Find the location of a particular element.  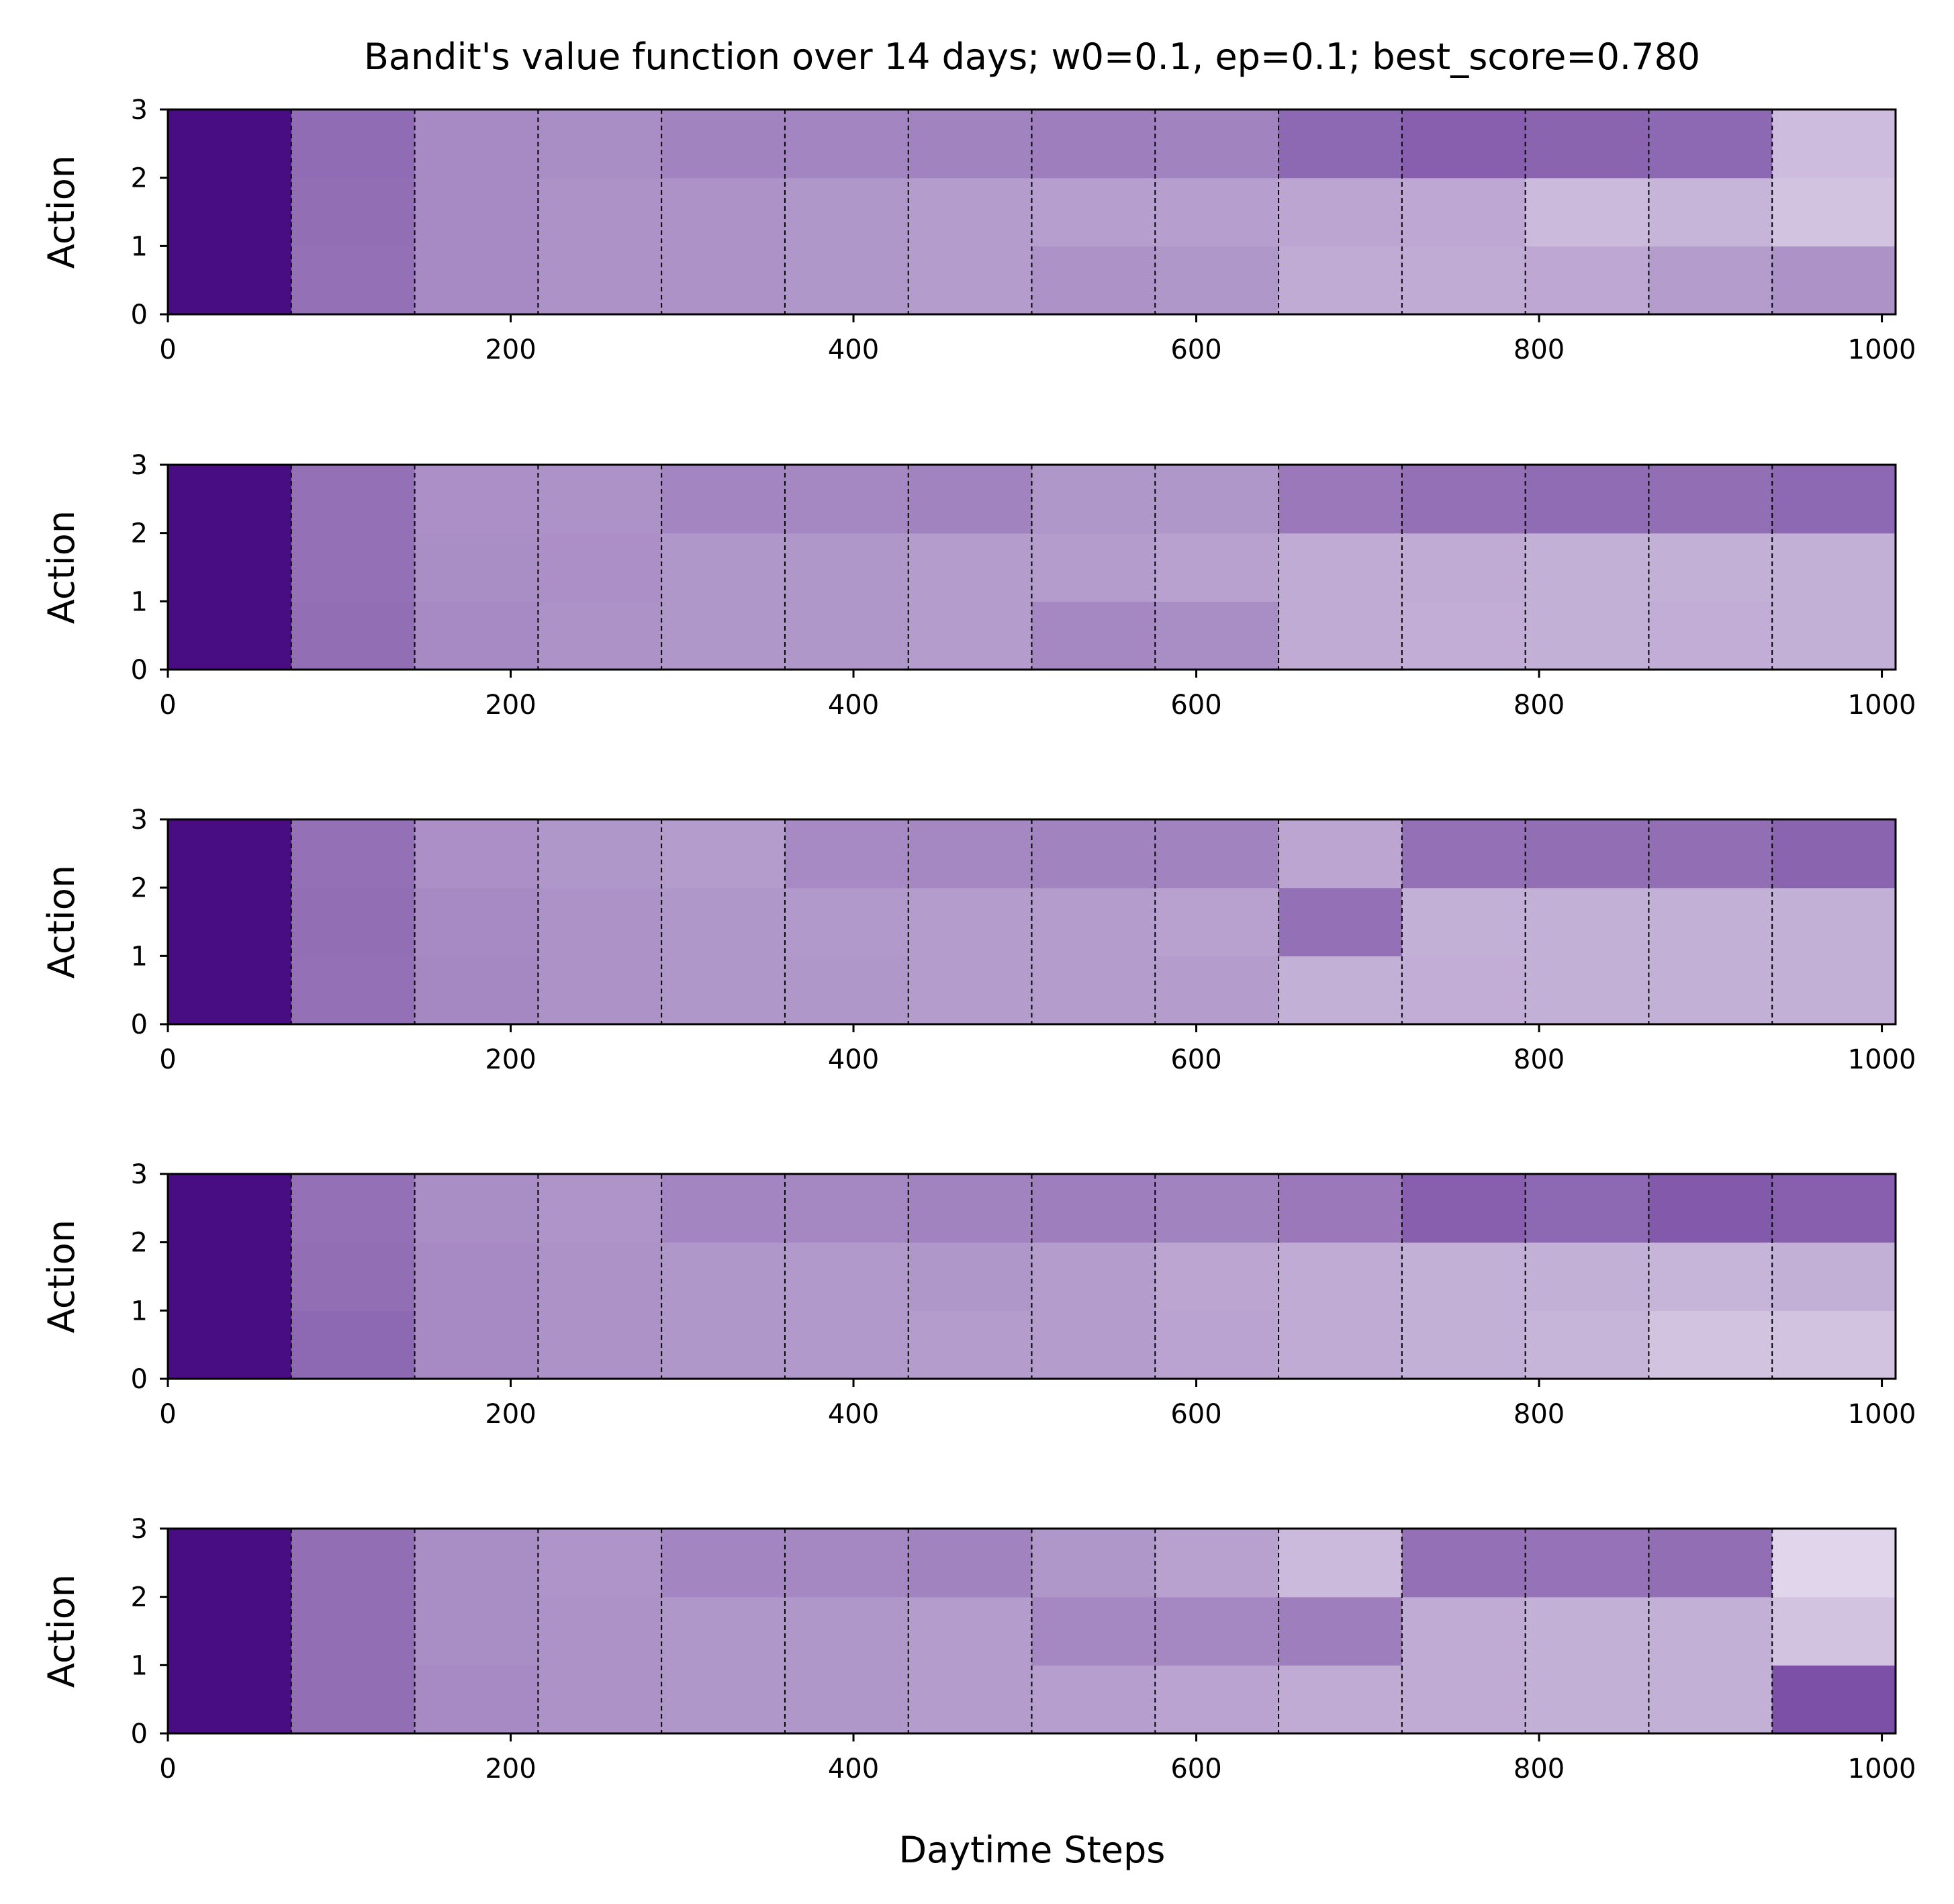

x-tick-label: 1000 is located at coordinates (1882, 705).